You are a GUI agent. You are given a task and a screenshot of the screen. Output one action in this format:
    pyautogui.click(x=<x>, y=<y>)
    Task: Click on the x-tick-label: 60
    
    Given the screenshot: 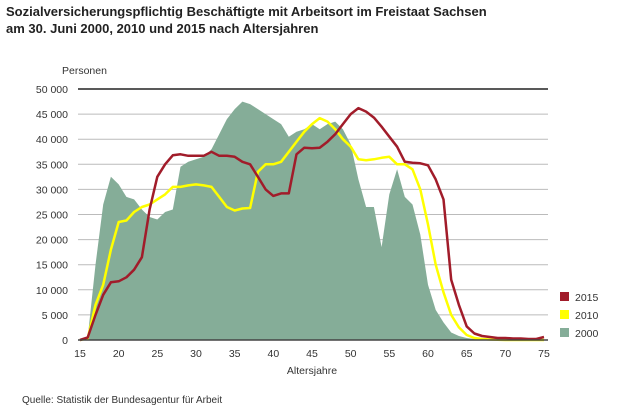 What is the action you would take?
    pyautogui.click(x=428, y=354)
    